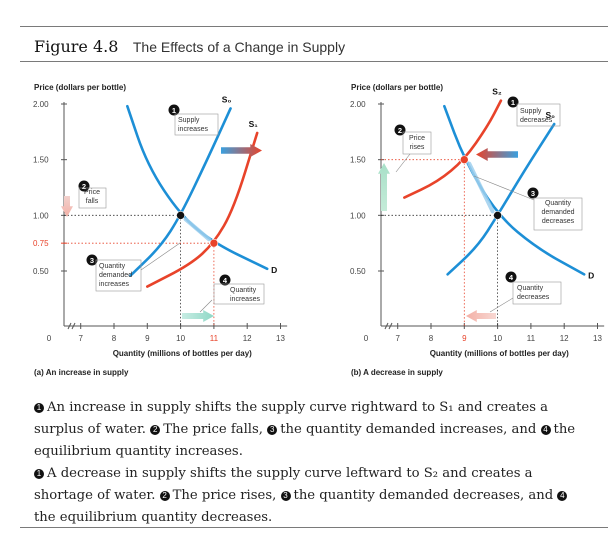 The width and height of the screenshot is (614, 541). Describe the element at coordinates (597, 338) in the screenshot. I see `b-x-tick-label-7: 13` at that location.